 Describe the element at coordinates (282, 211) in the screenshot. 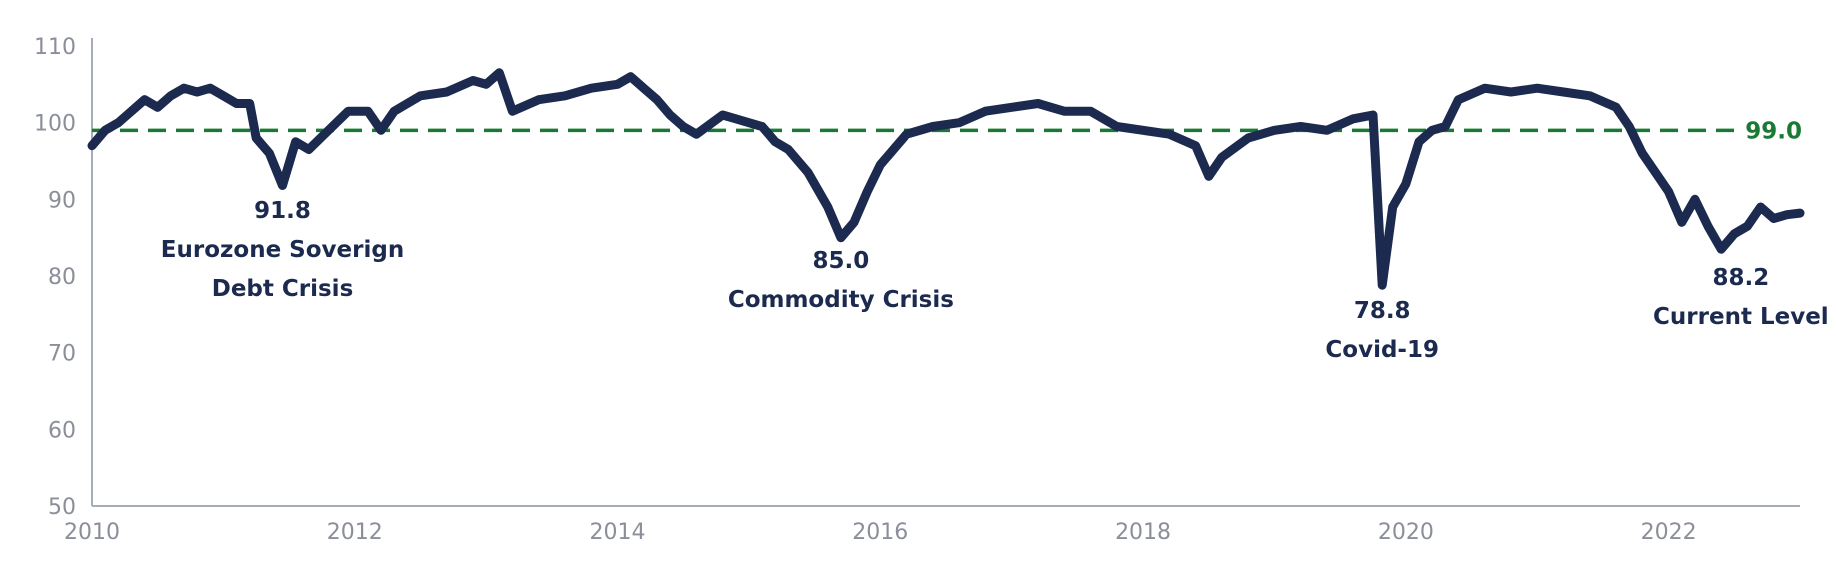

I see `annotation-value: 91.8` at that location.